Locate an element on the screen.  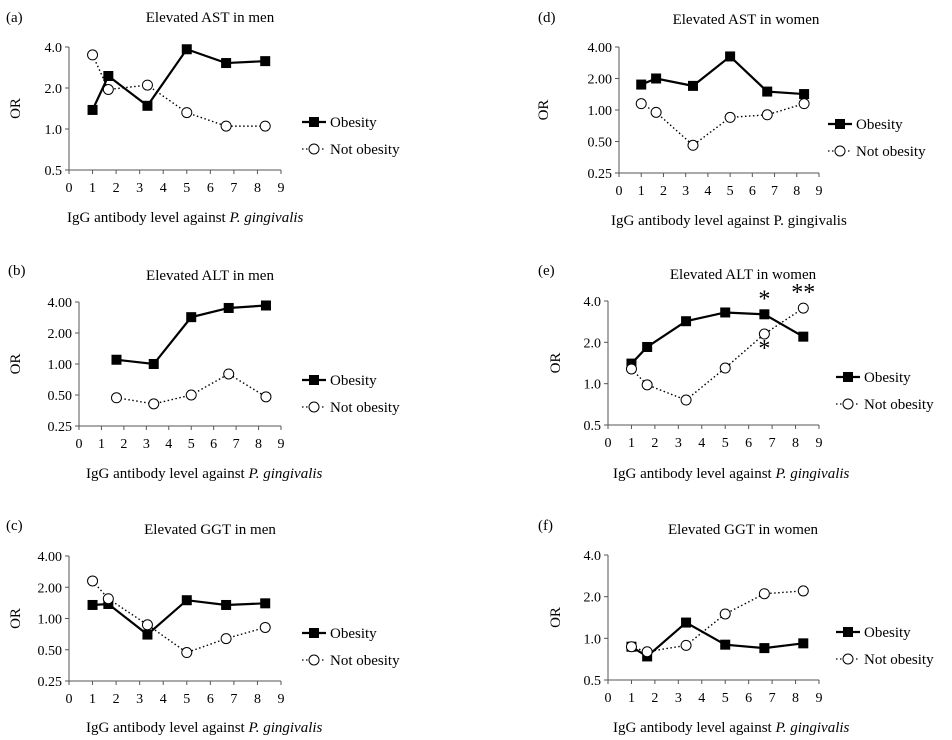
panel-label: (a) is located at coordinates (14, 18).